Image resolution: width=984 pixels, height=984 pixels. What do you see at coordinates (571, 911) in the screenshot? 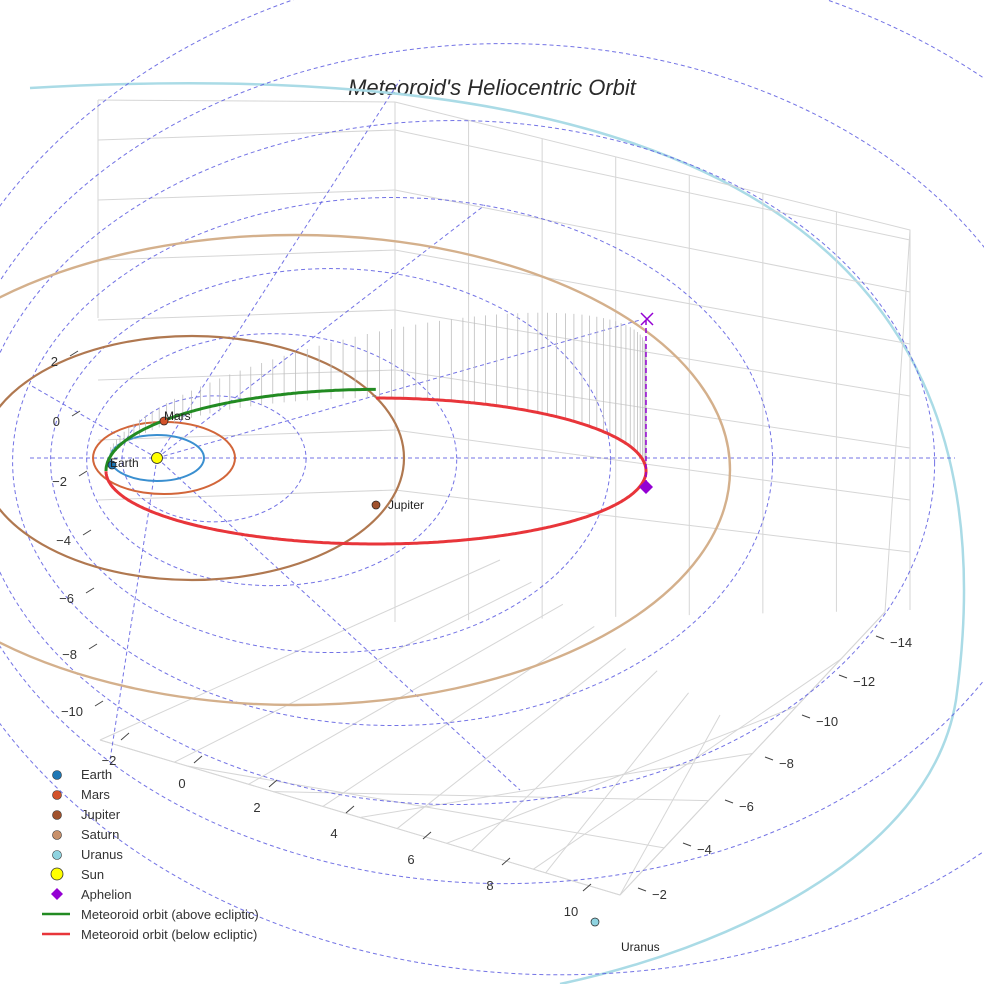
I see `x-tick: 10` at bounding box center [571, 911].